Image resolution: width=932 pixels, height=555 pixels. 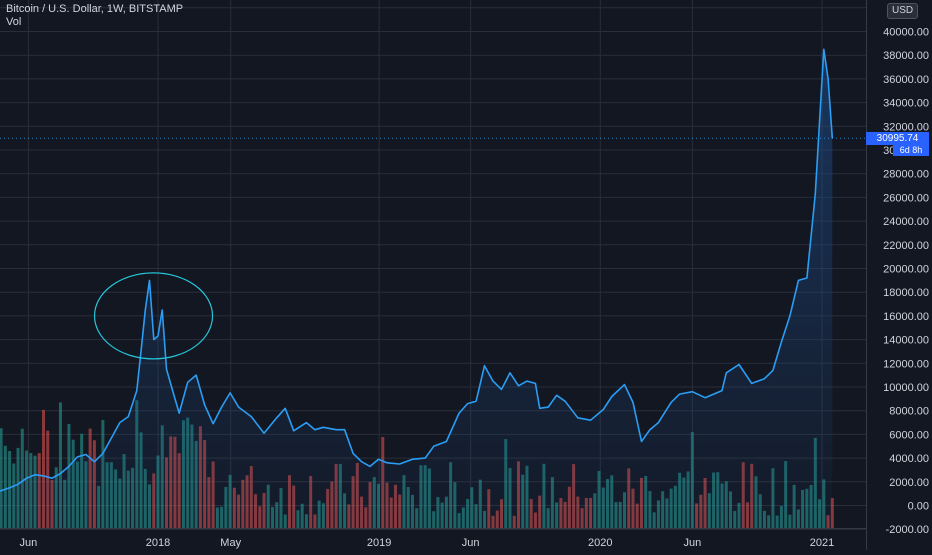 What do you see at coordinates (918, 507) in the screenshot?
I see `y-tick-label: 0.00` at bounding box center [918, 507].